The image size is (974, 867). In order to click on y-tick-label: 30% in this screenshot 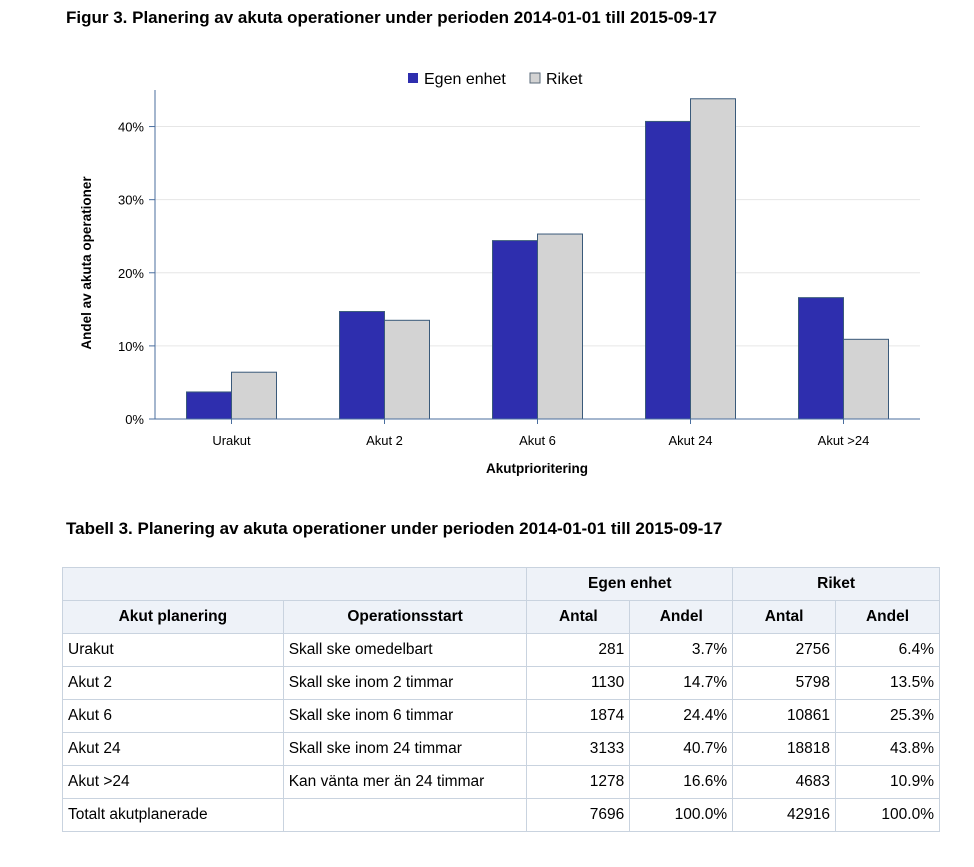, I will do `click(131, 200)`.